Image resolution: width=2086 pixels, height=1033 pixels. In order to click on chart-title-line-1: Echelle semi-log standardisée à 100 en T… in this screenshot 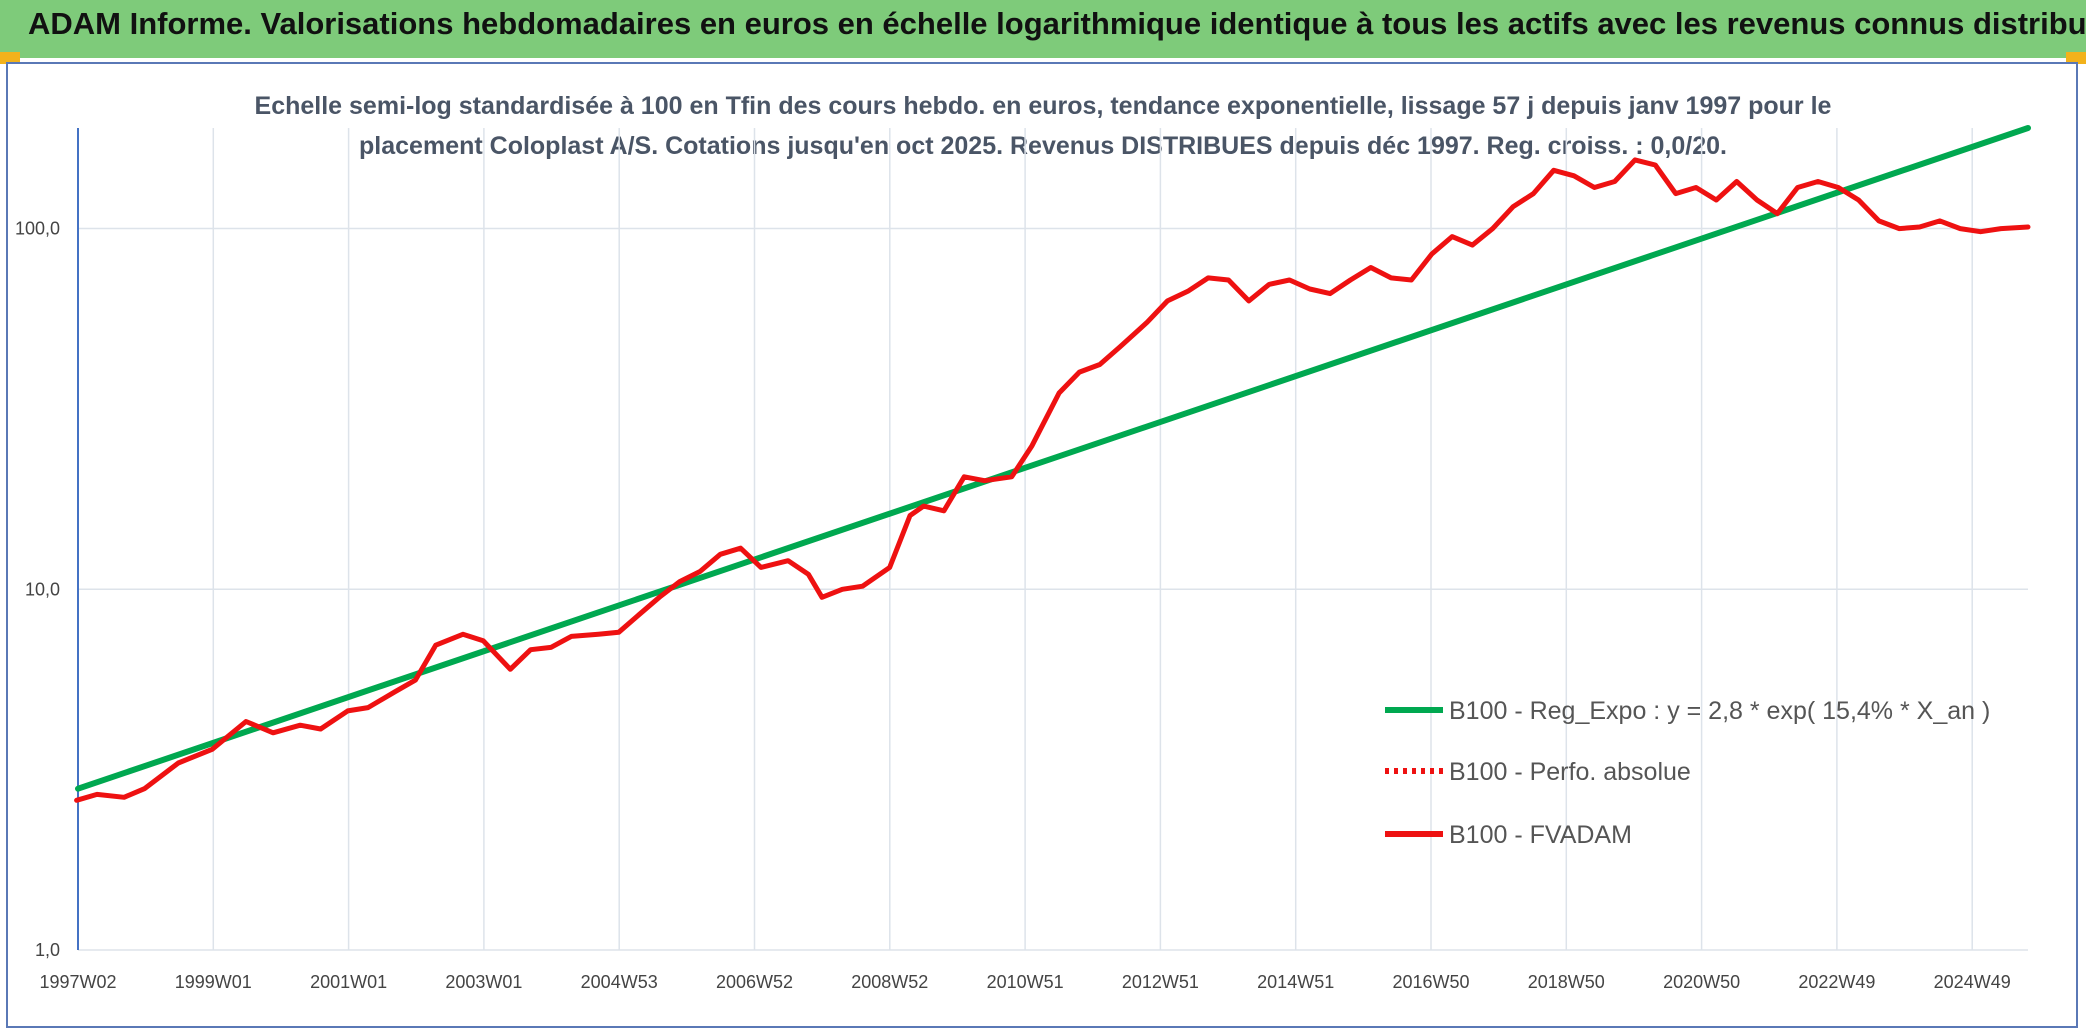, I will do `click(1043, 106)`.